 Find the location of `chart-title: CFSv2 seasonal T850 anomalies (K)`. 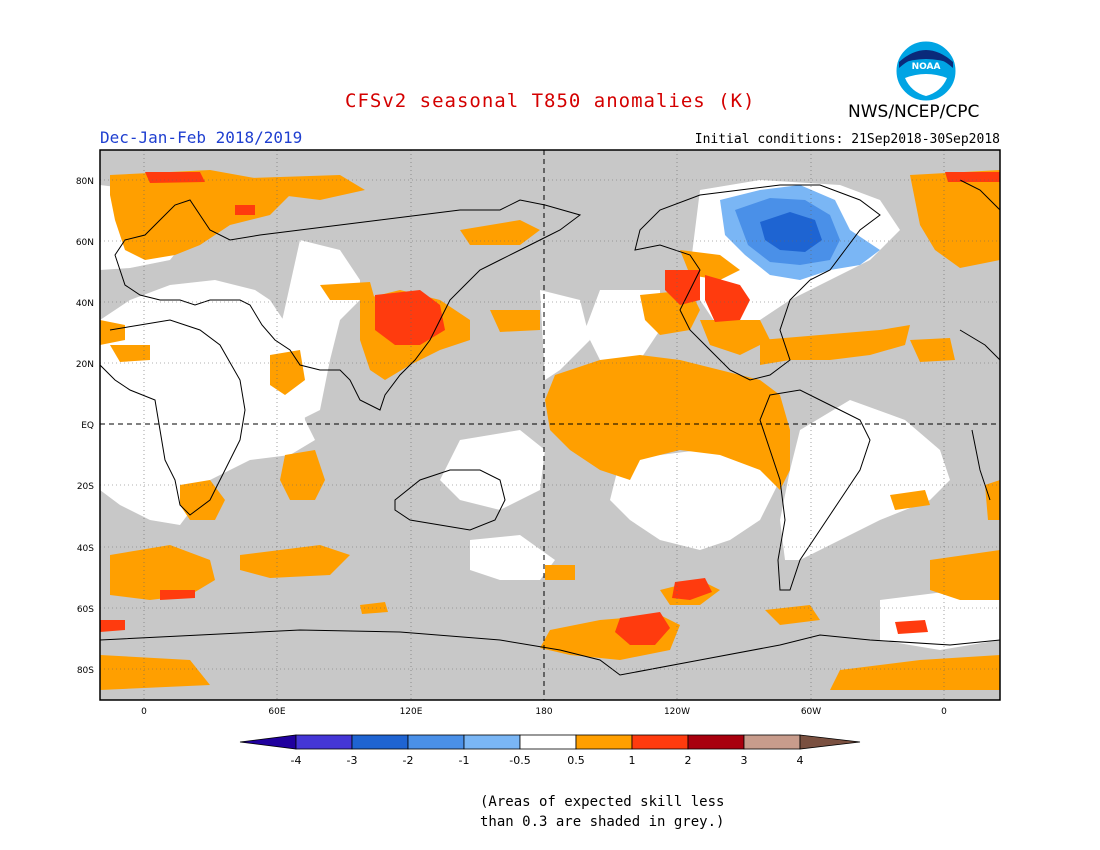

chart-title: CFSv2 seasonal T850 anomalies (K) is located at coordinates (550, 101).